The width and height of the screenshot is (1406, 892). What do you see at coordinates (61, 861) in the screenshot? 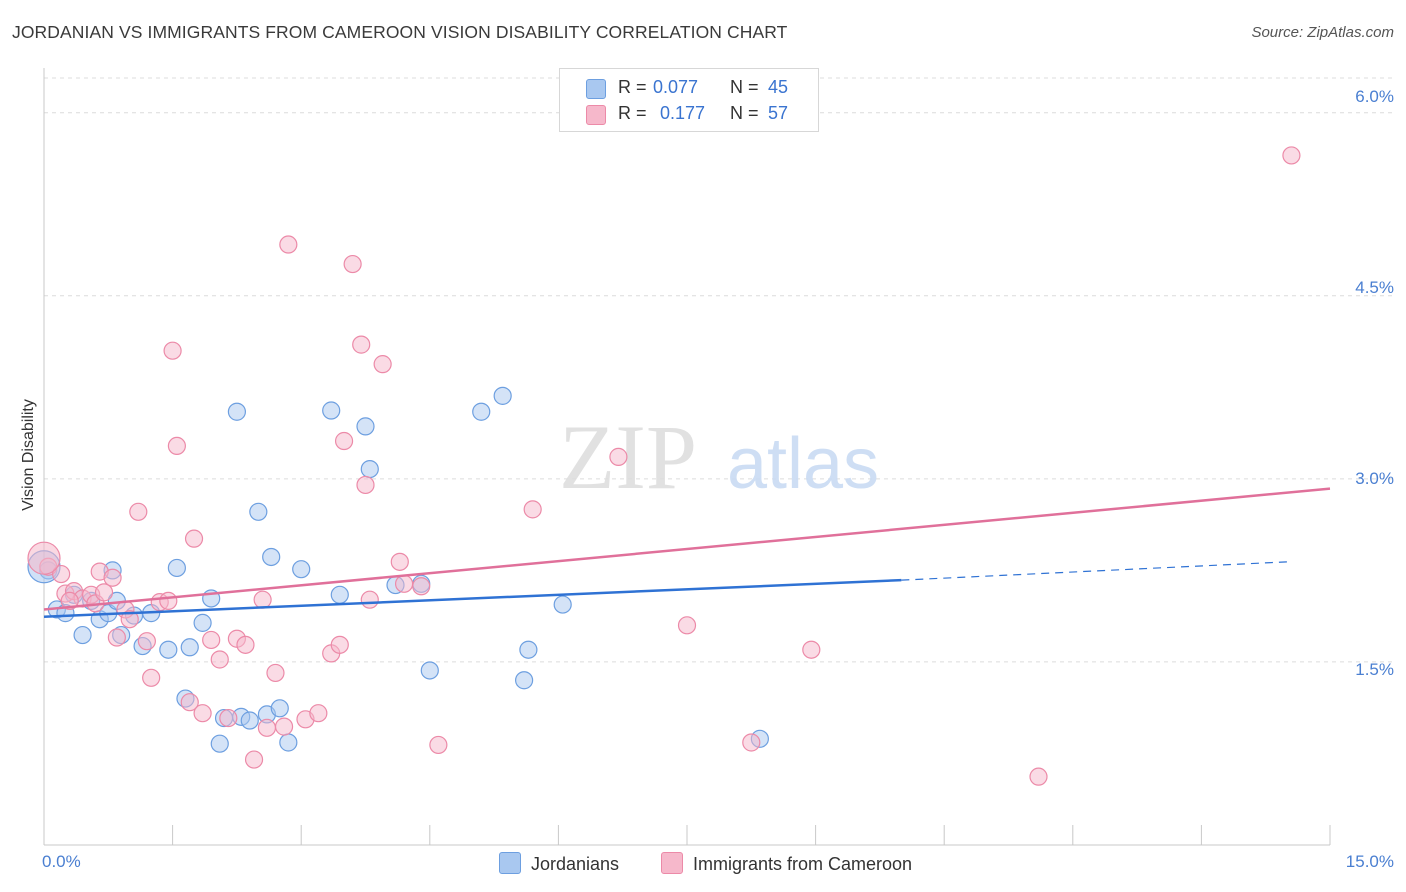
I see `x-tick-label-min: 0.0%` at bounding box center [61, 861].